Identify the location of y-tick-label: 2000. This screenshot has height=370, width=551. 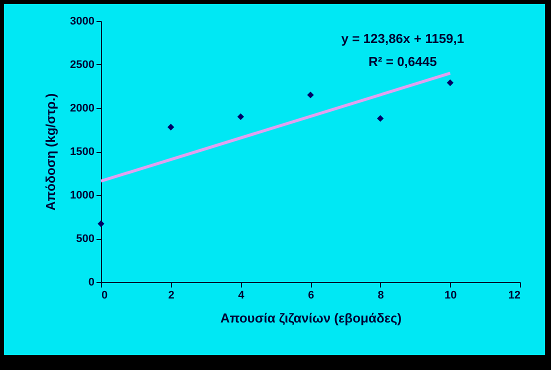
(82, 108).